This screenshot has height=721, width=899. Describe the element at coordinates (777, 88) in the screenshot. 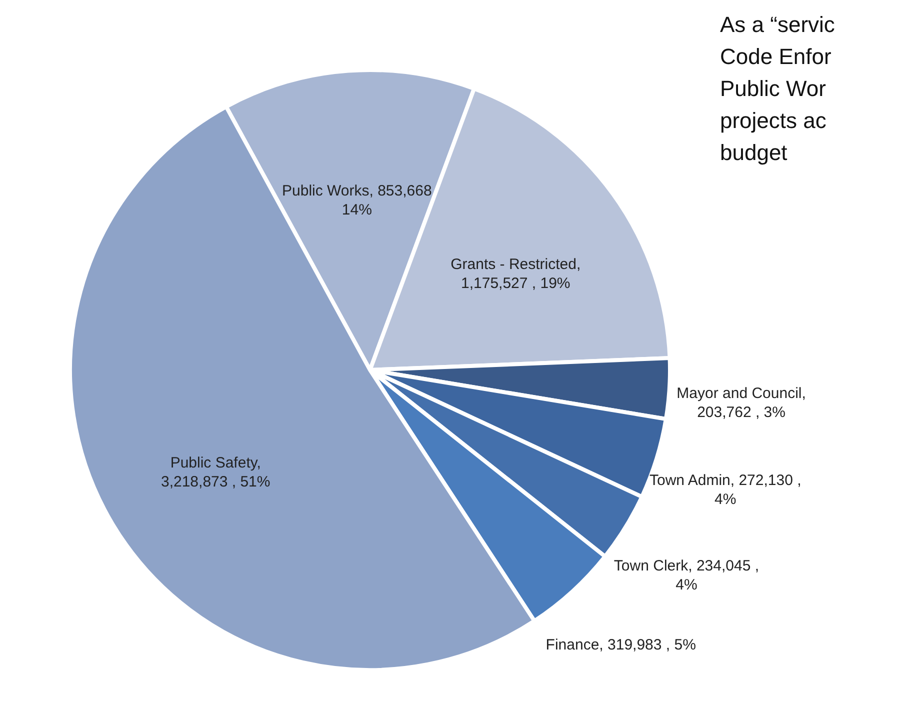

I see `text: As a “servic Code Enfor Public Wor projects ac budget` at that location.